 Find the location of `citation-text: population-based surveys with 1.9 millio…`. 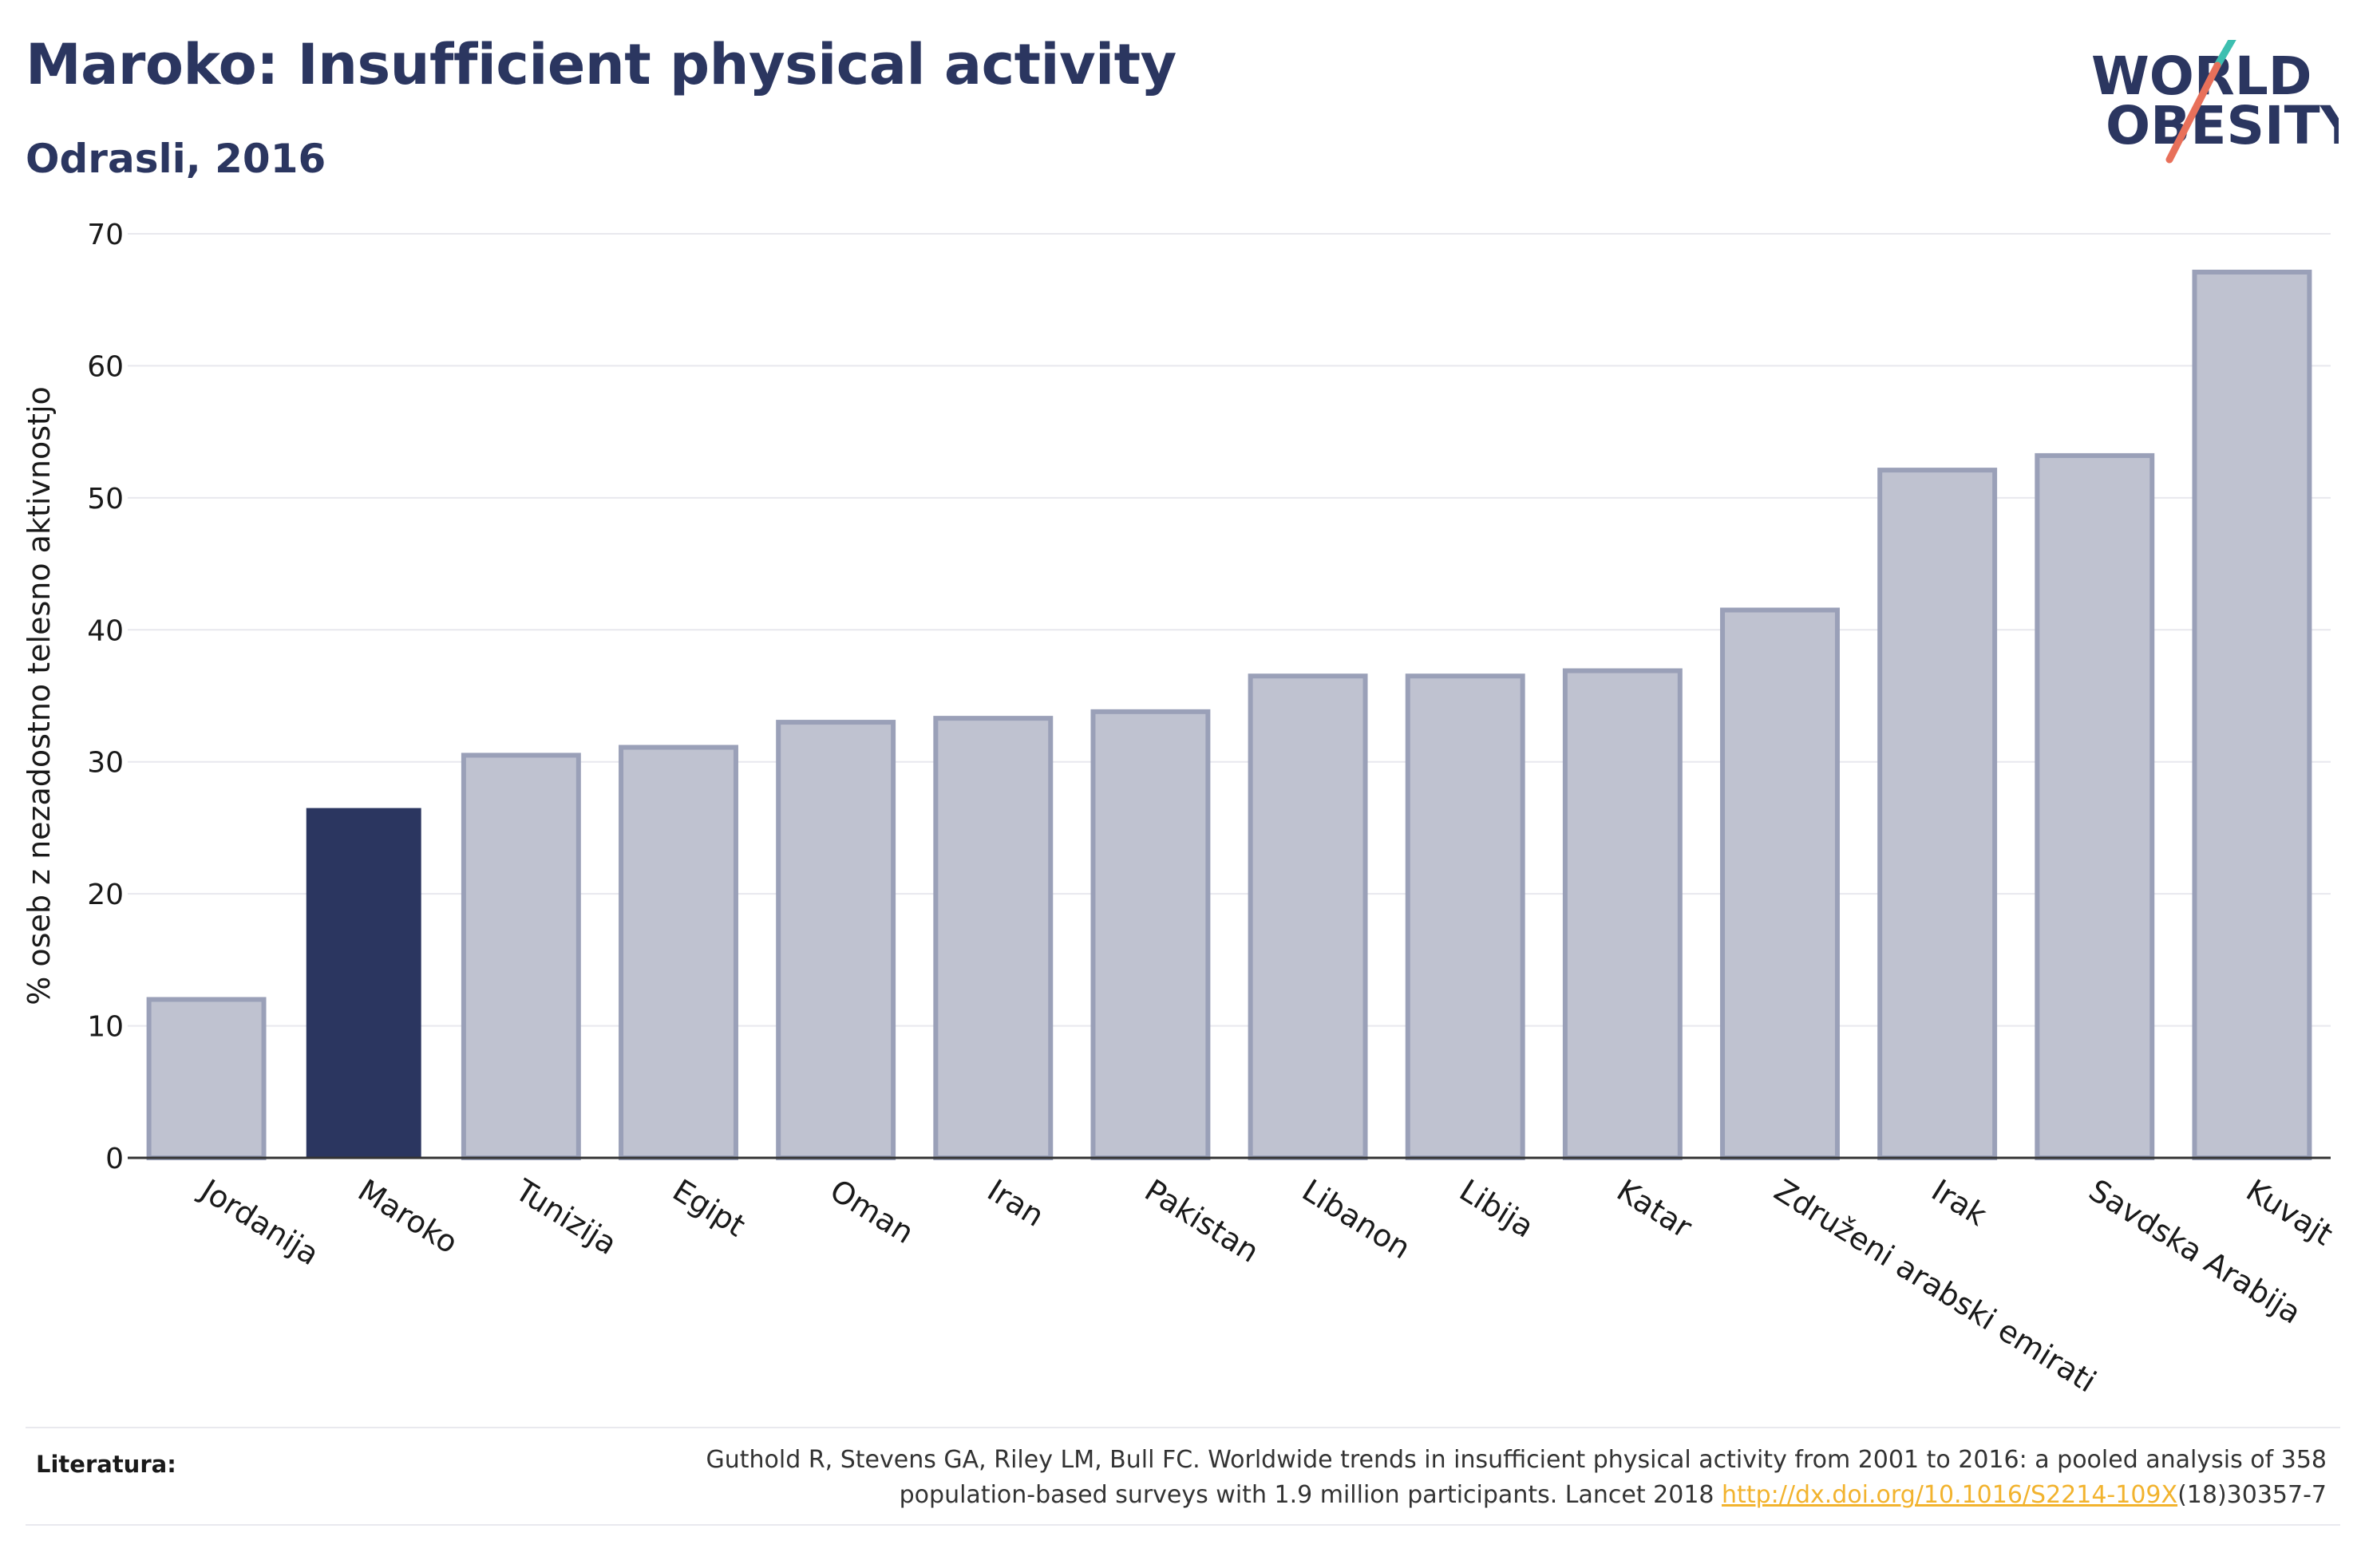

citation-text: population-based surveys with 1.9 millio… is located at coordinates (1310, 1495).